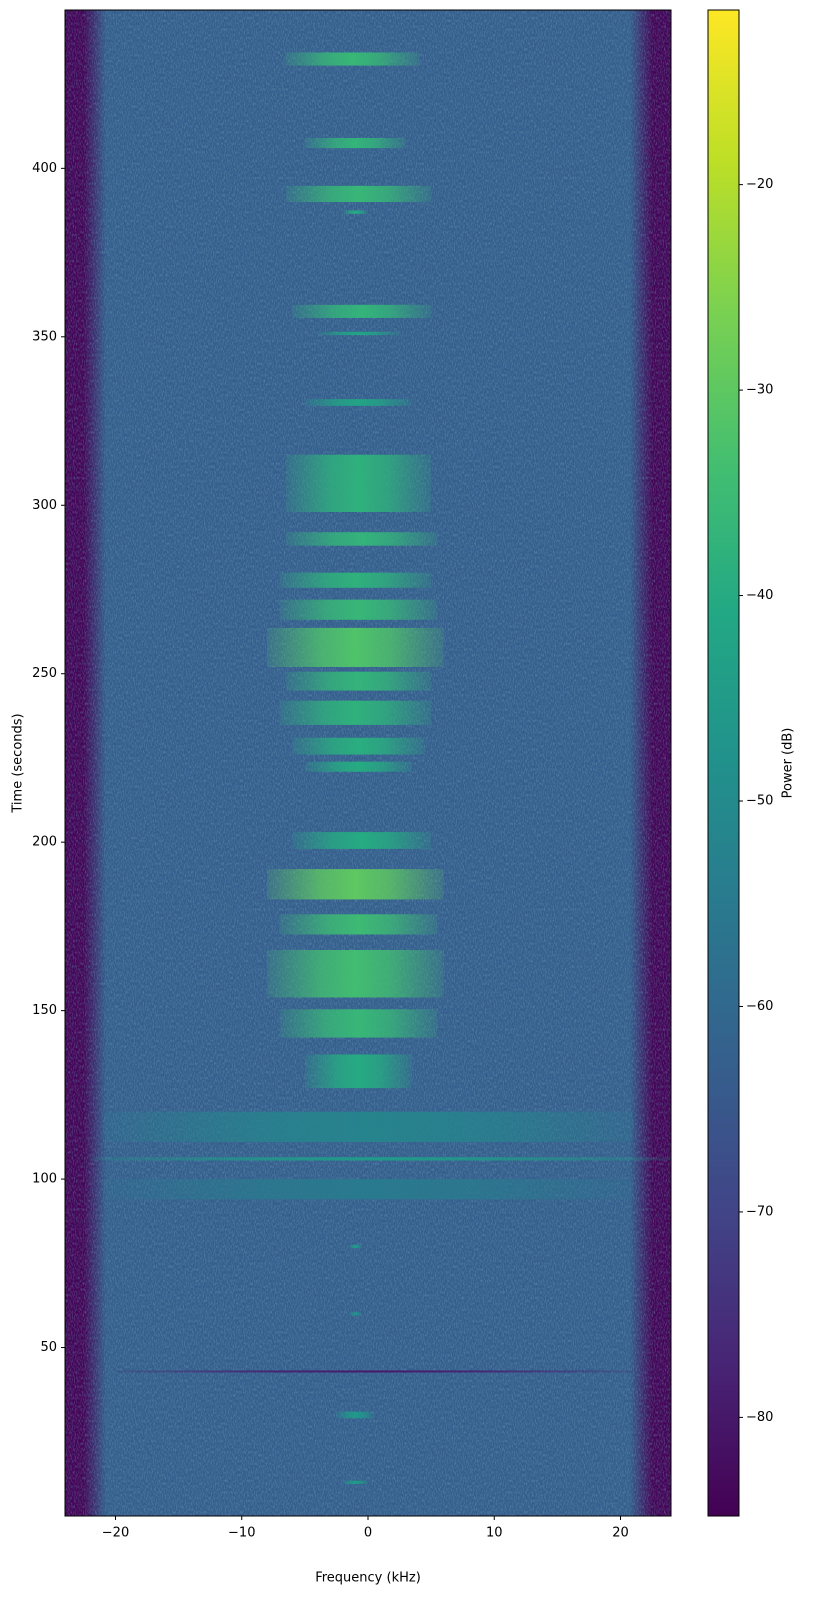 The height and width of the screenshot is (1607, 823). Describe the element at coordinates (48, 1347) in the screenshot. I see `y-tick-label: 50` at that location.